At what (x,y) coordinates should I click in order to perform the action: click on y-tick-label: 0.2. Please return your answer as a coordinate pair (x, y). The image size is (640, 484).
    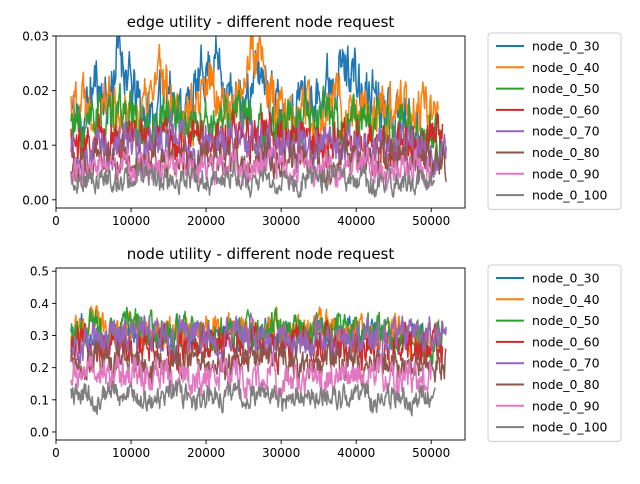
    Looking at the image, I should click on (39, 368).